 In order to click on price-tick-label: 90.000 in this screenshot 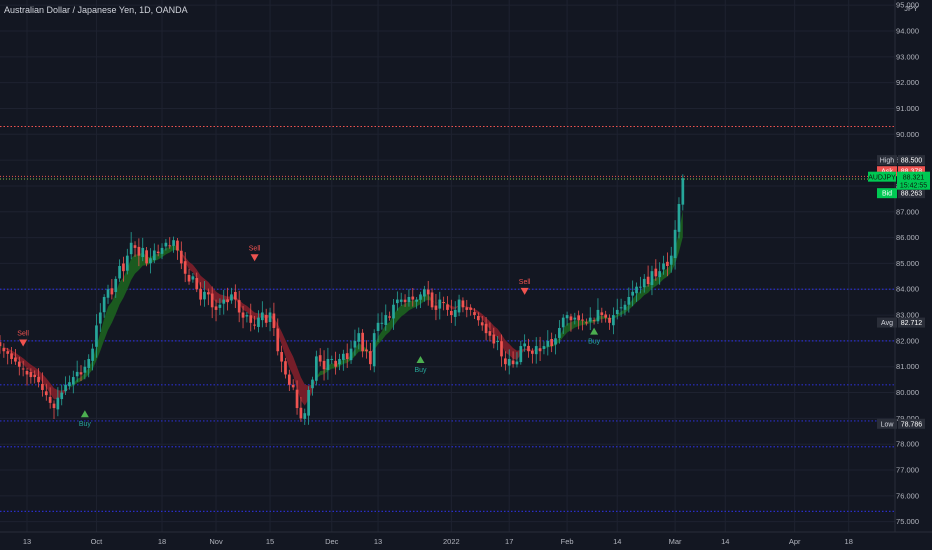, I will do `click(907, 134)`.